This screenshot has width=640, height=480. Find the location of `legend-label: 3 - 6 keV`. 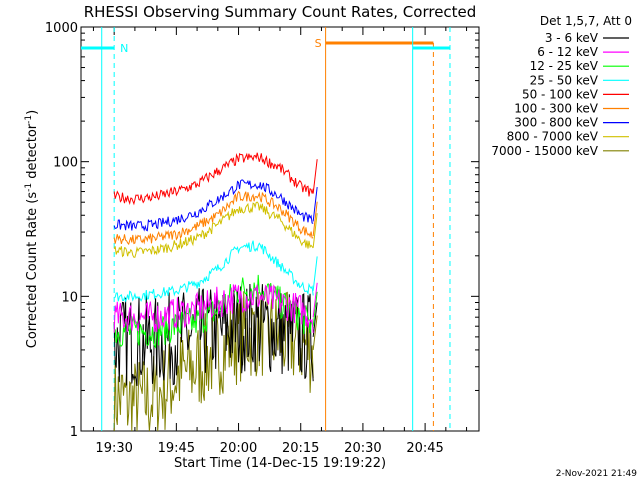

legend-label: 3 - 6 keV is located at coordinates (572, 38).